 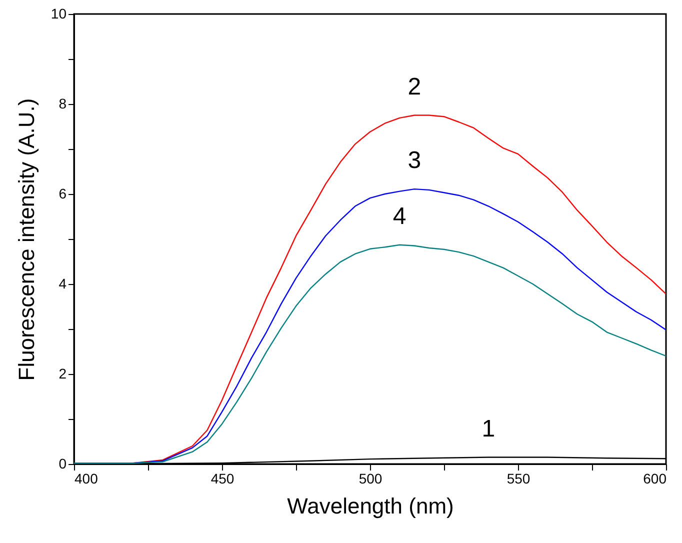 I want to click on y-axis-title: Fluorescence intensity (A.U.), so click(x=26, y=239).